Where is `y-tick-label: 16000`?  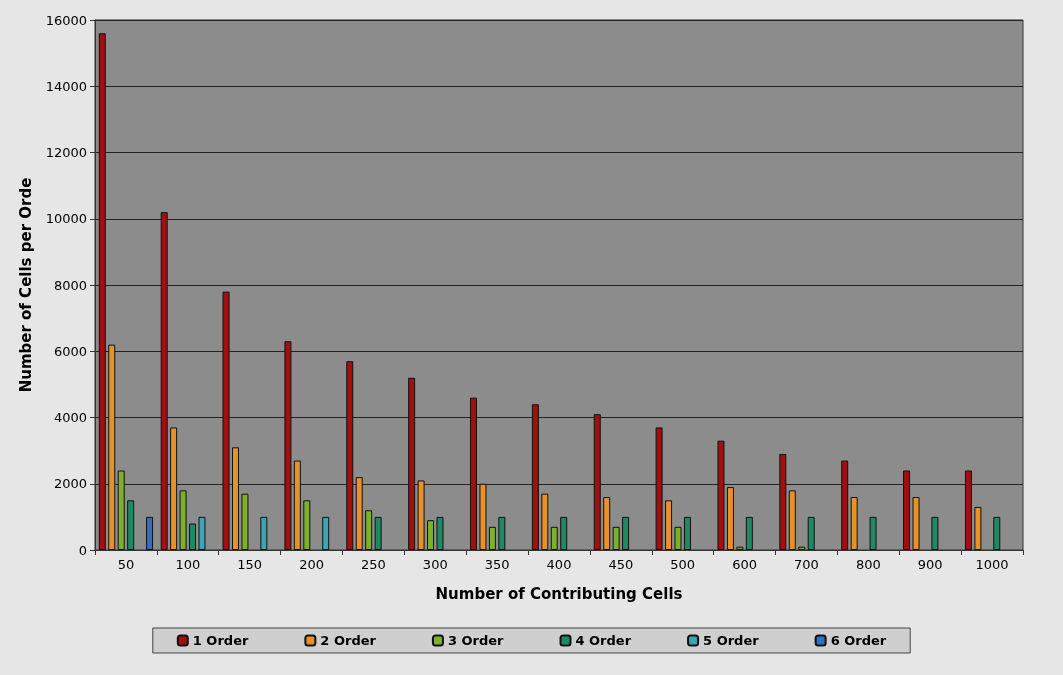
y-tick-label: 16000 is located at coordinates (66, 20).